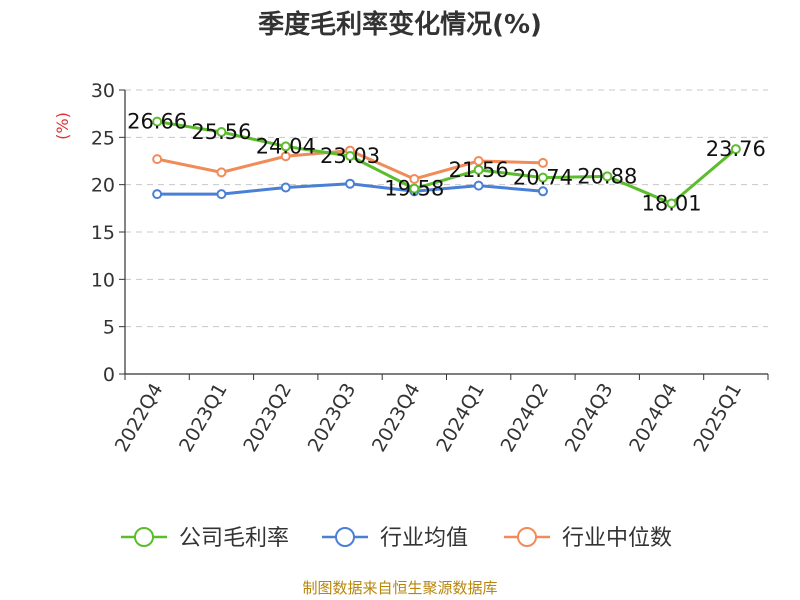  What do you see at coordinates (203, 418) in the screenshot?
I see `x-tick-label-2023Q1: 2023Q1` at bounding box center [203, 418].